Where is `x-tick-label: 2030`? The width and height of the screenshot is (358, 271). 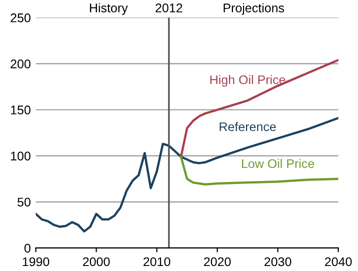 x-tick-label: 2030 is located at coordinates (278, 261).